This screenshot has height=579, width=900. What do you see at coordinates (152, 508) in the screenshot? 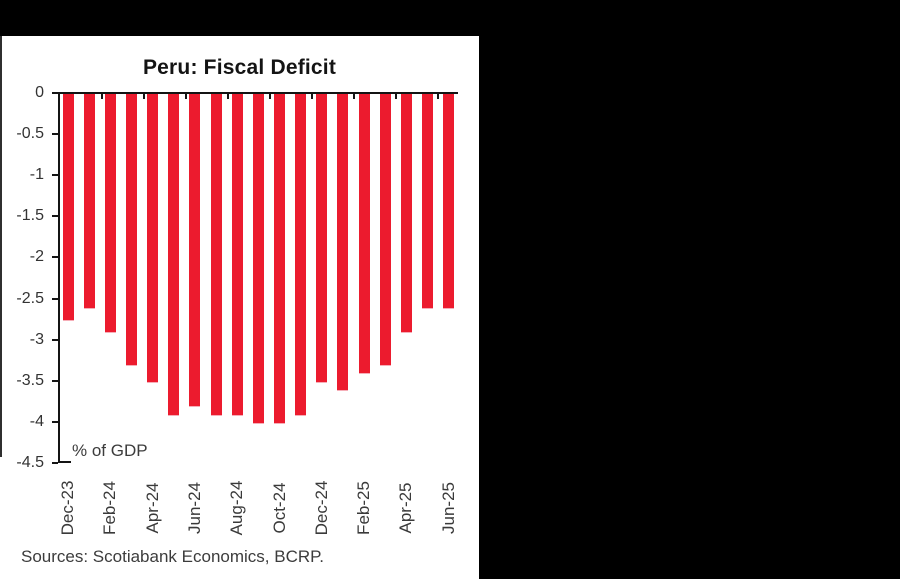
I see `x-axis-label: Apr-24` at bounding box center [152, 508].